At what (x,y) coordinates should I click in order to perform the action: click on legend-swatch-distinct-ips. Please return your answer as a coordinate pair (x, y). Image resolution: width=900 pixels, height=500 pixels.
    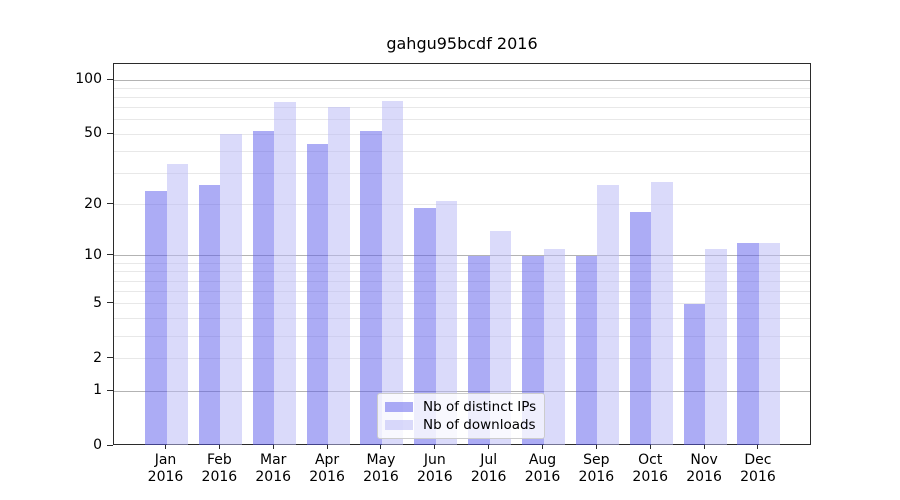
    Looking at the image, I should click on (399, 406).